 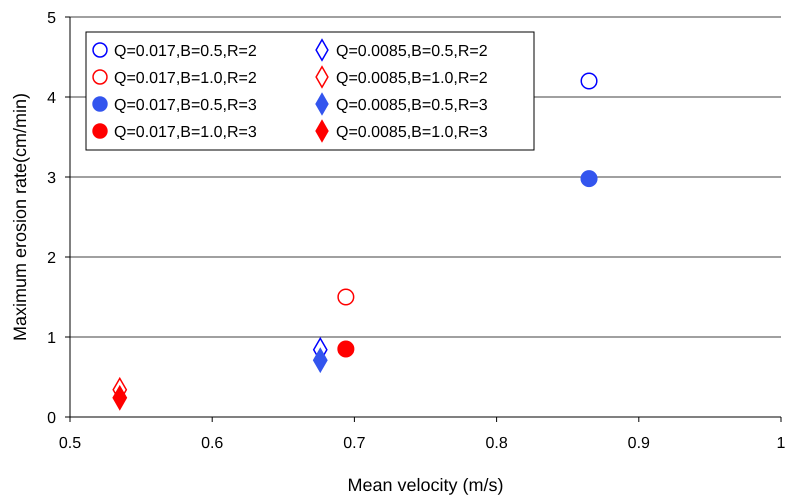 What do you see at coordinates (354, 443) in the screenshot?
I see `x-tick-label: 0.7` at bounding box center [354, 443].